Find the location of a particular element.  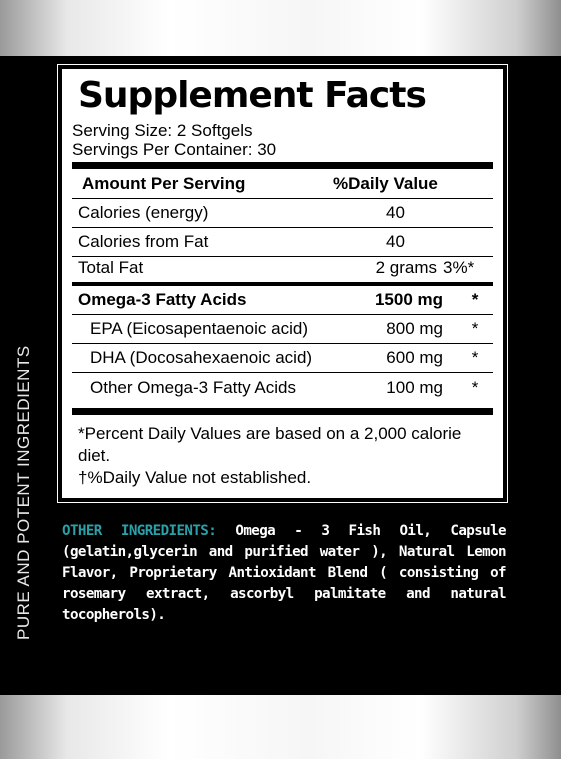

facts-title: Supplement Facts is located at coordinates (252, 95).